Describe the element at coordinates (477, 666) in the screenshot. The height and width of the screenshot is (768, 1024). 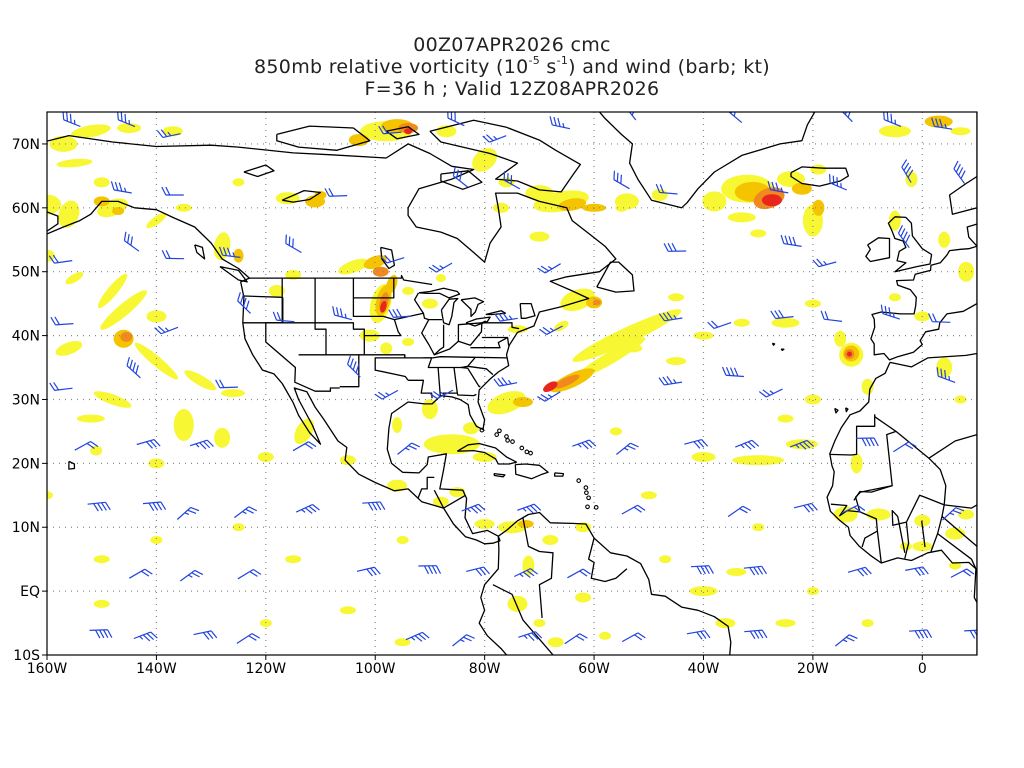
I see `x-axis-ticks: 160W 140W 120W 100W 80W 60W 40W 20W 0` at that location.